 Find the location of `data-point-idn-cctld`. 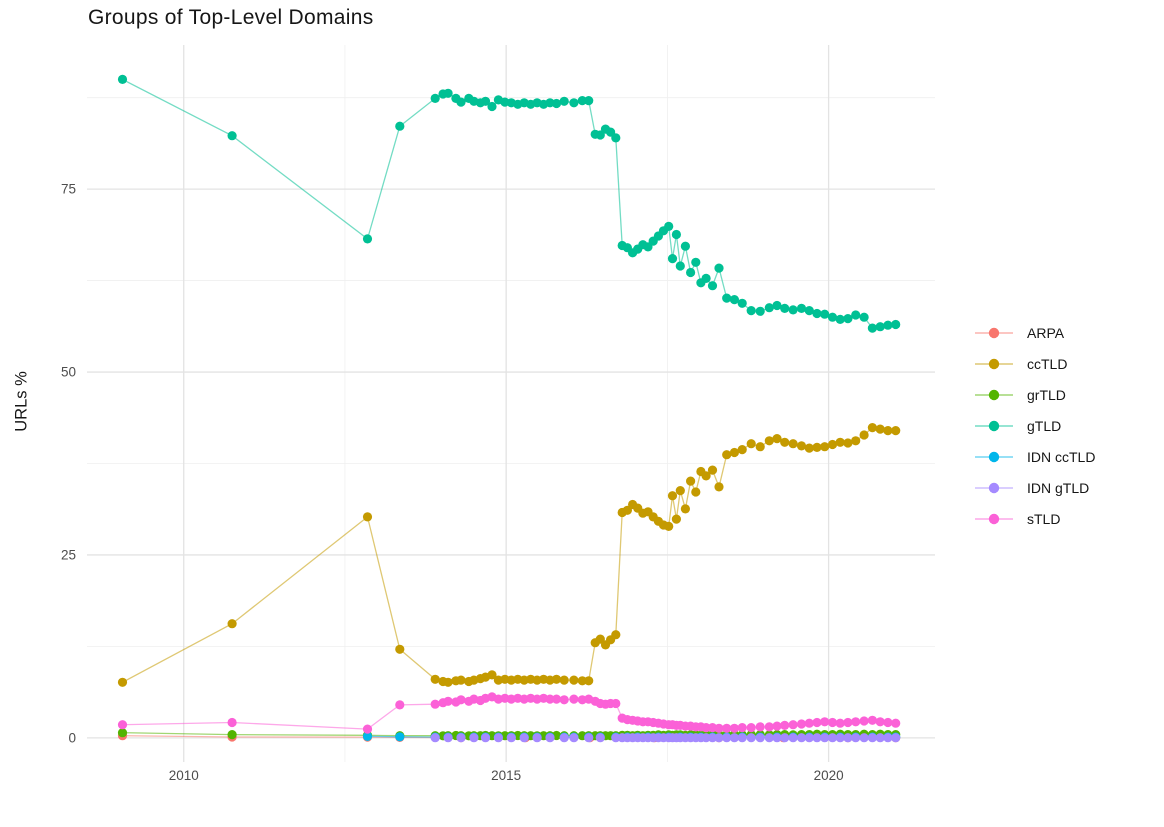

data-point-idn-cctld is located at coordinates (400, 737).